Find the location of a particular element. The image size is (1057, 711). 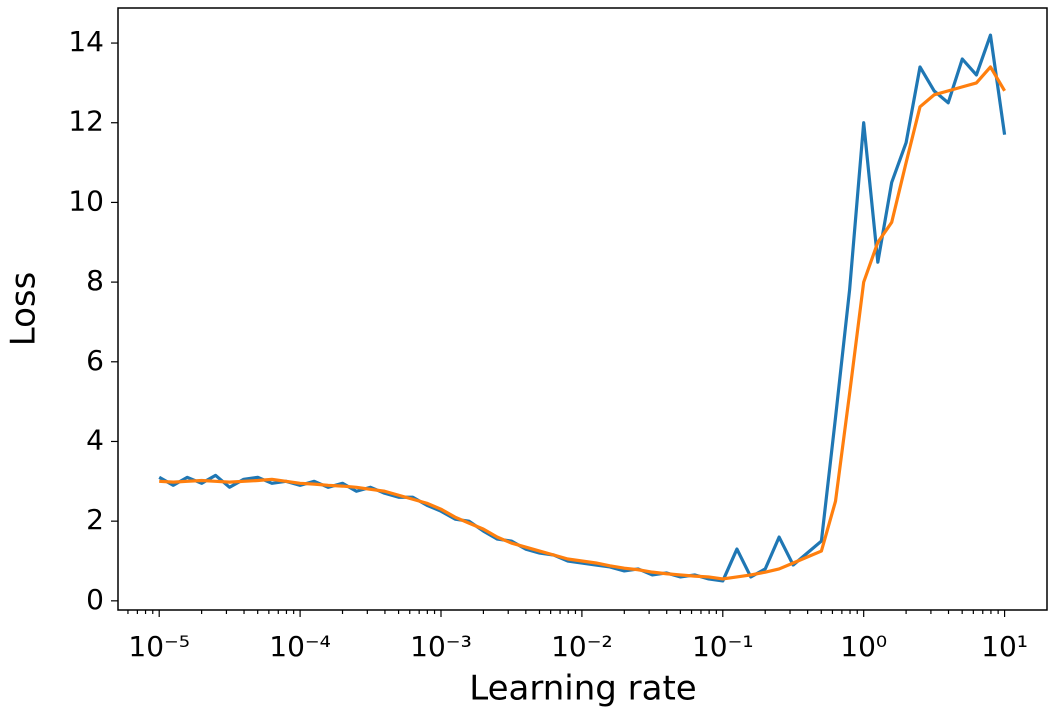

y-tick-label: 6 is located at coordinates (95, 360).